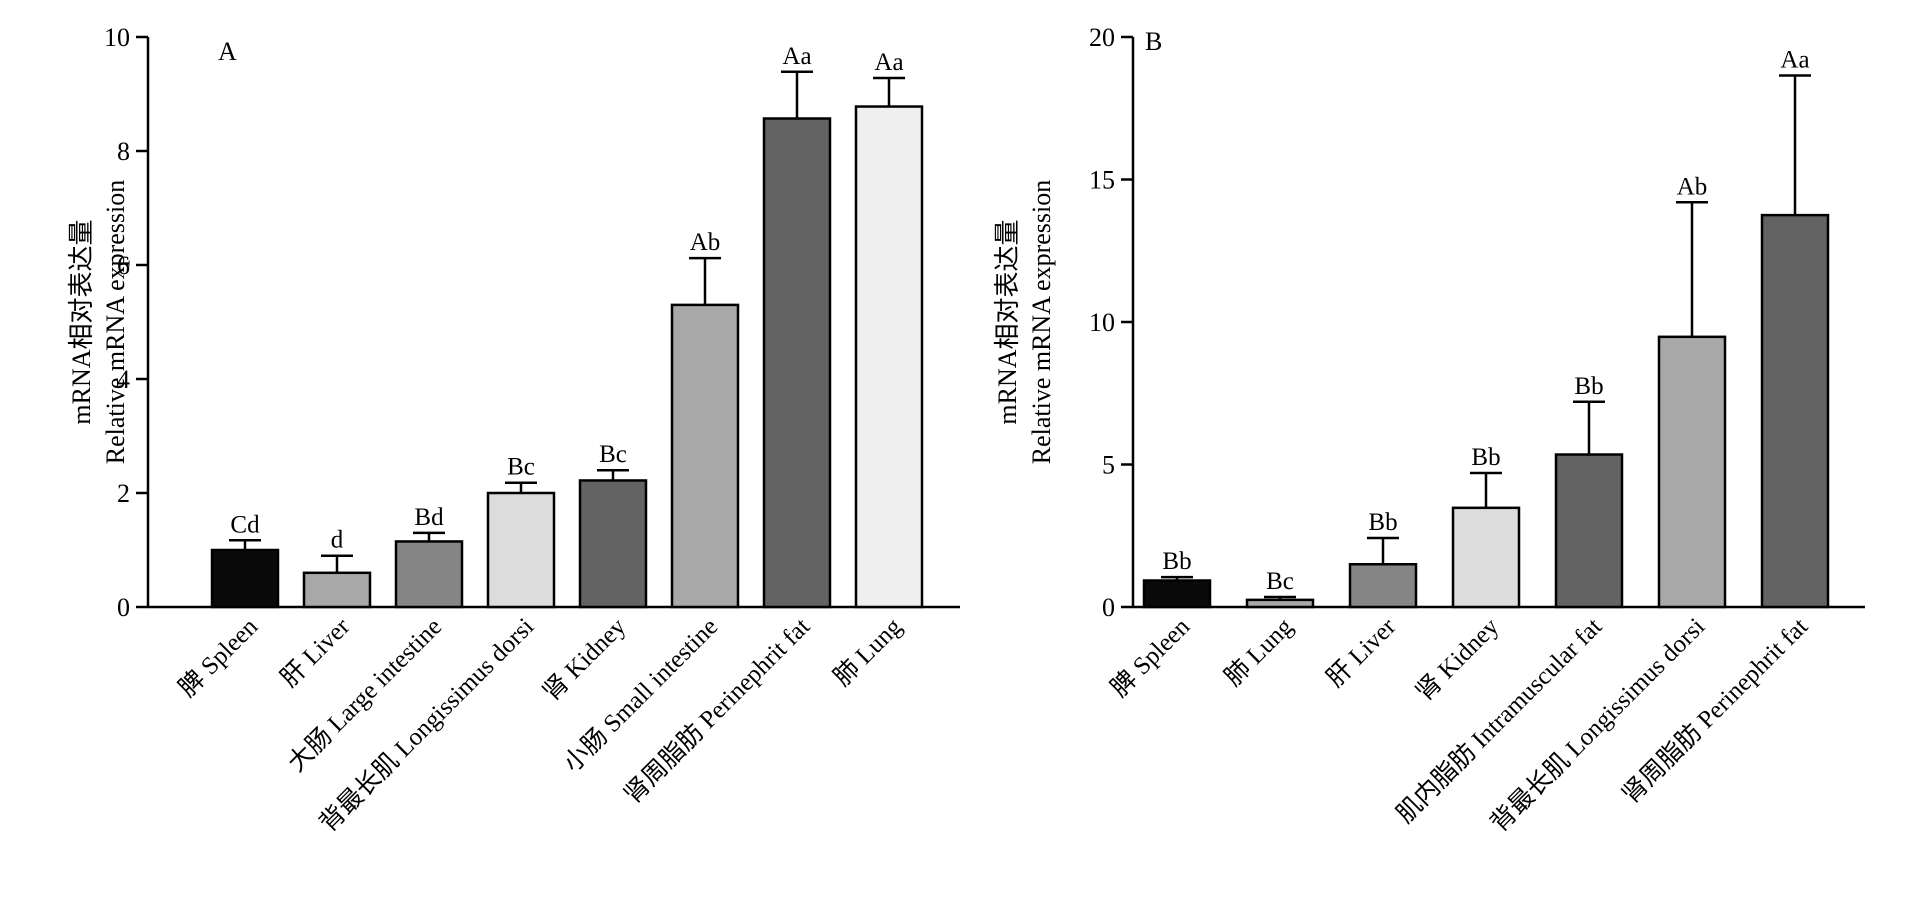 The width and height of the screenshot is (1931, 901). What do you see at coordinates (1041, 322) in the screenshot?
I see `panel-b-y-axis-label-en: Relative mRNA expression` at bounding box center [1041, 322].